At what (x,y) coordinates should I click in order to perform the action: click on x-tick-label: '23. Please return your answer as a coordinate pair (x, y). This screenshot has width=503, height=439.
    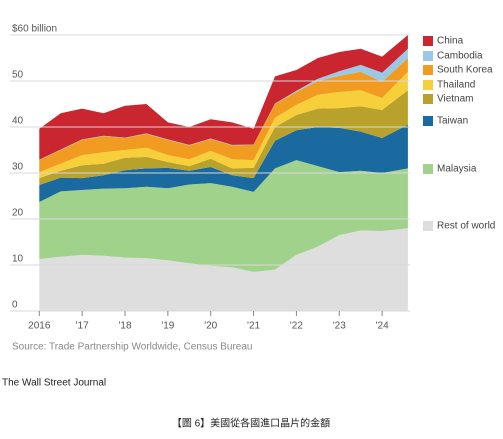
    Looking at the image, I should click on (339, 326).